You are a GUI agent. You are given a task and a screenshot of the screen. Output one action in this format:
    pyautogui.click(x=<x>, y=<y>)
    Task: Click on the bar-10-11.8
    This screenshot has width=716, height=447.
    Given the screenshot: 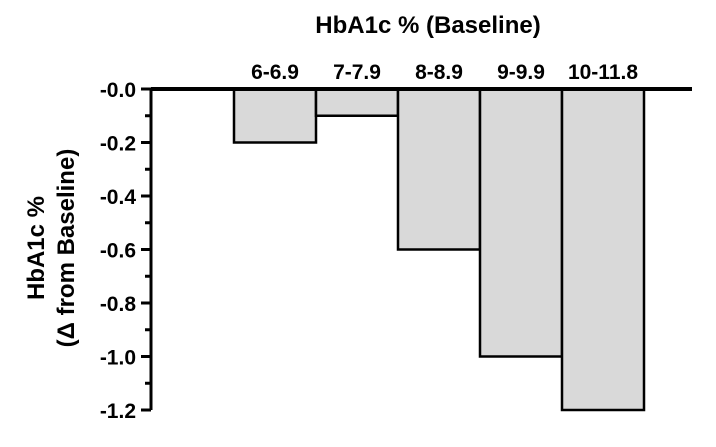 What is the action you would take?
    pyautogui.click(x=603, y=249)
    